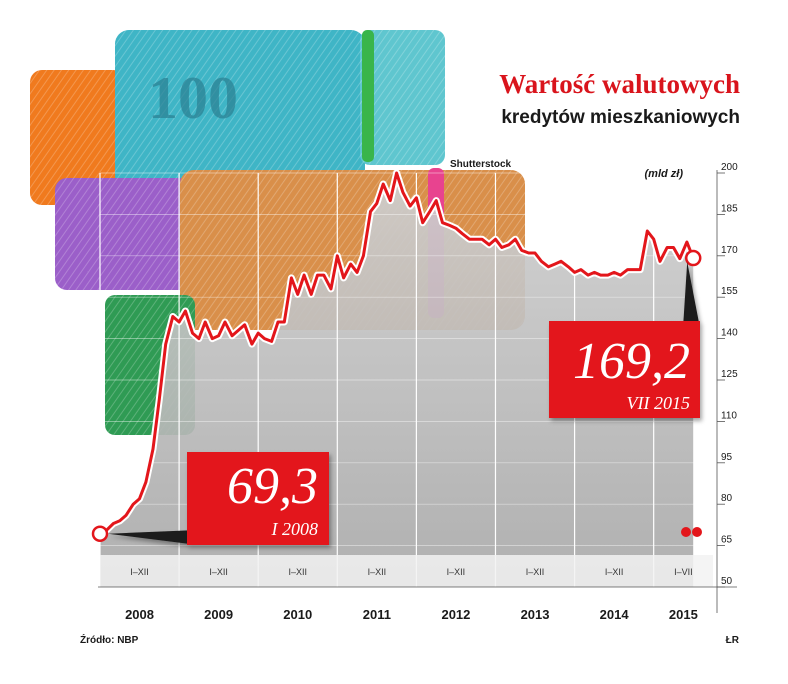  I want to click on callout-start-date: I 2008, so click(295, 529).